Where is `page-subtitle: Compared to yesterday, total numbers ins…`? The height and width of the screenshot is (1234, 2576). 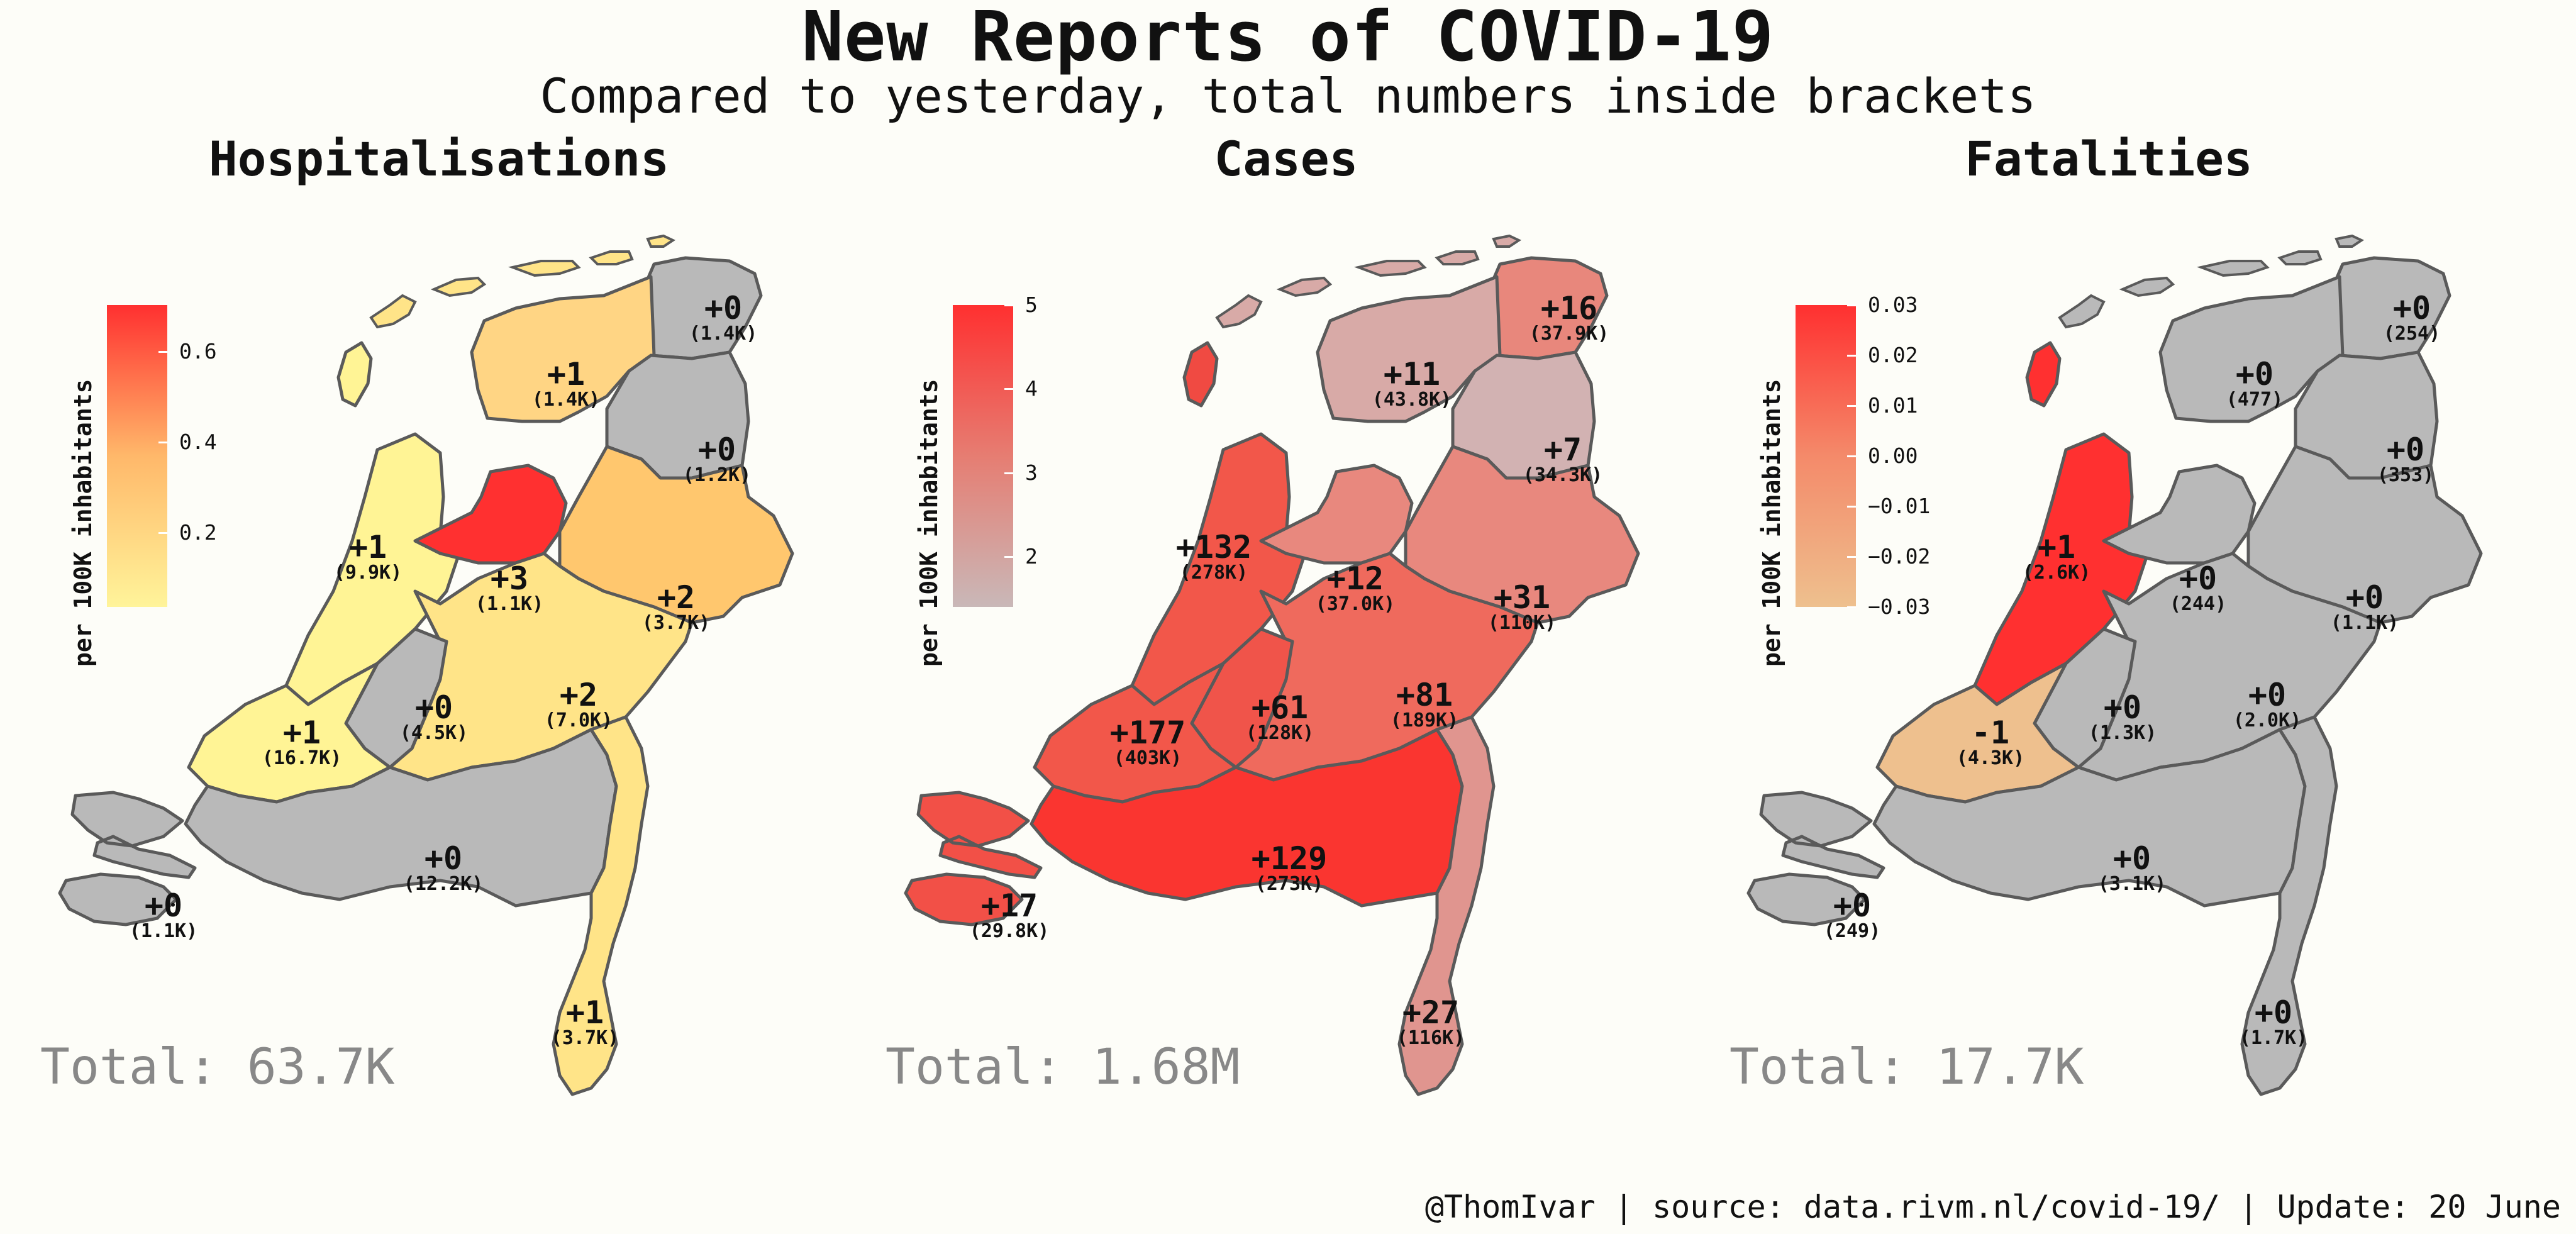
page-subtitle: Compared to yesterday, total numbers ins… is located at coordinates (1288, 96).